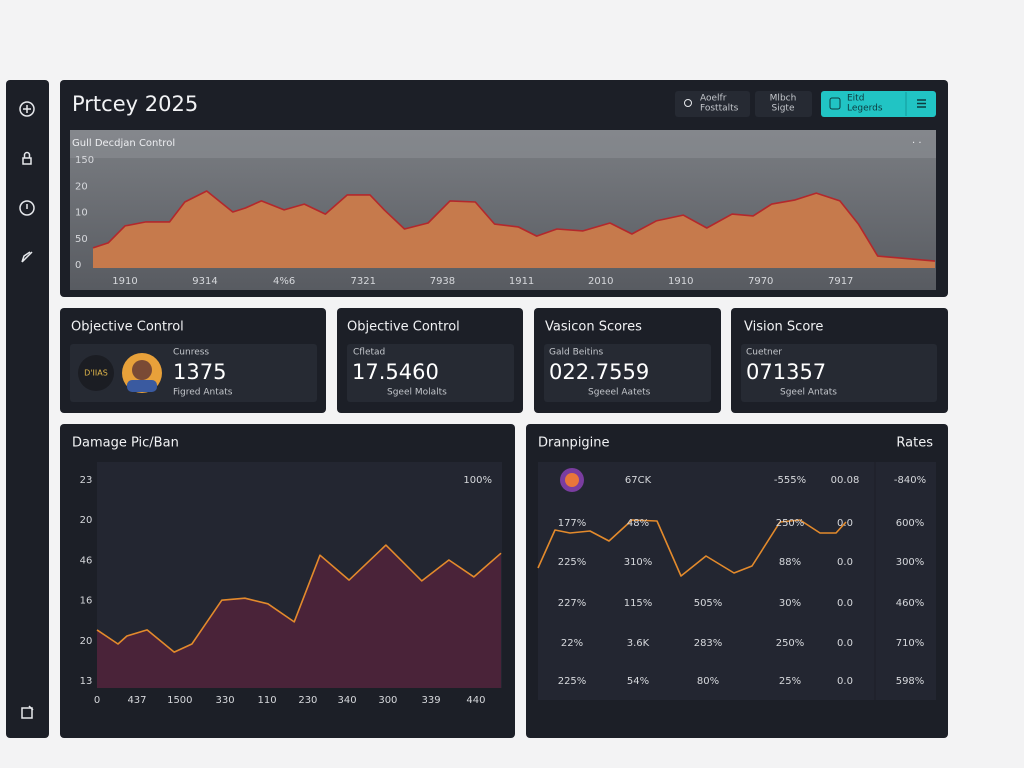  What do you see at coordinates (808, 393) in the screenshot?
I see `card-sublabel: Sgeel Antats` at bounding box center [808, 393].